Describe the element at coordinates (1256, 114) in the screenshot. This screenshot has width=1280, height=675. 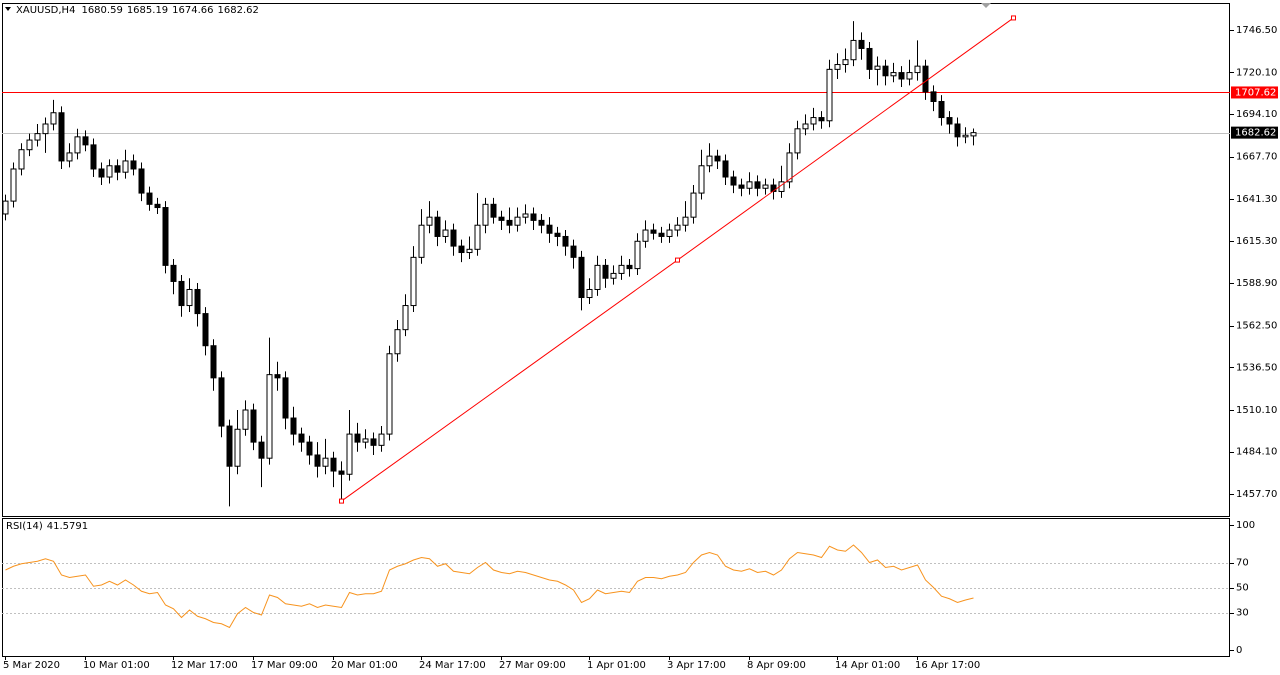
I see `y-tick-label: 1694.10` at that location.